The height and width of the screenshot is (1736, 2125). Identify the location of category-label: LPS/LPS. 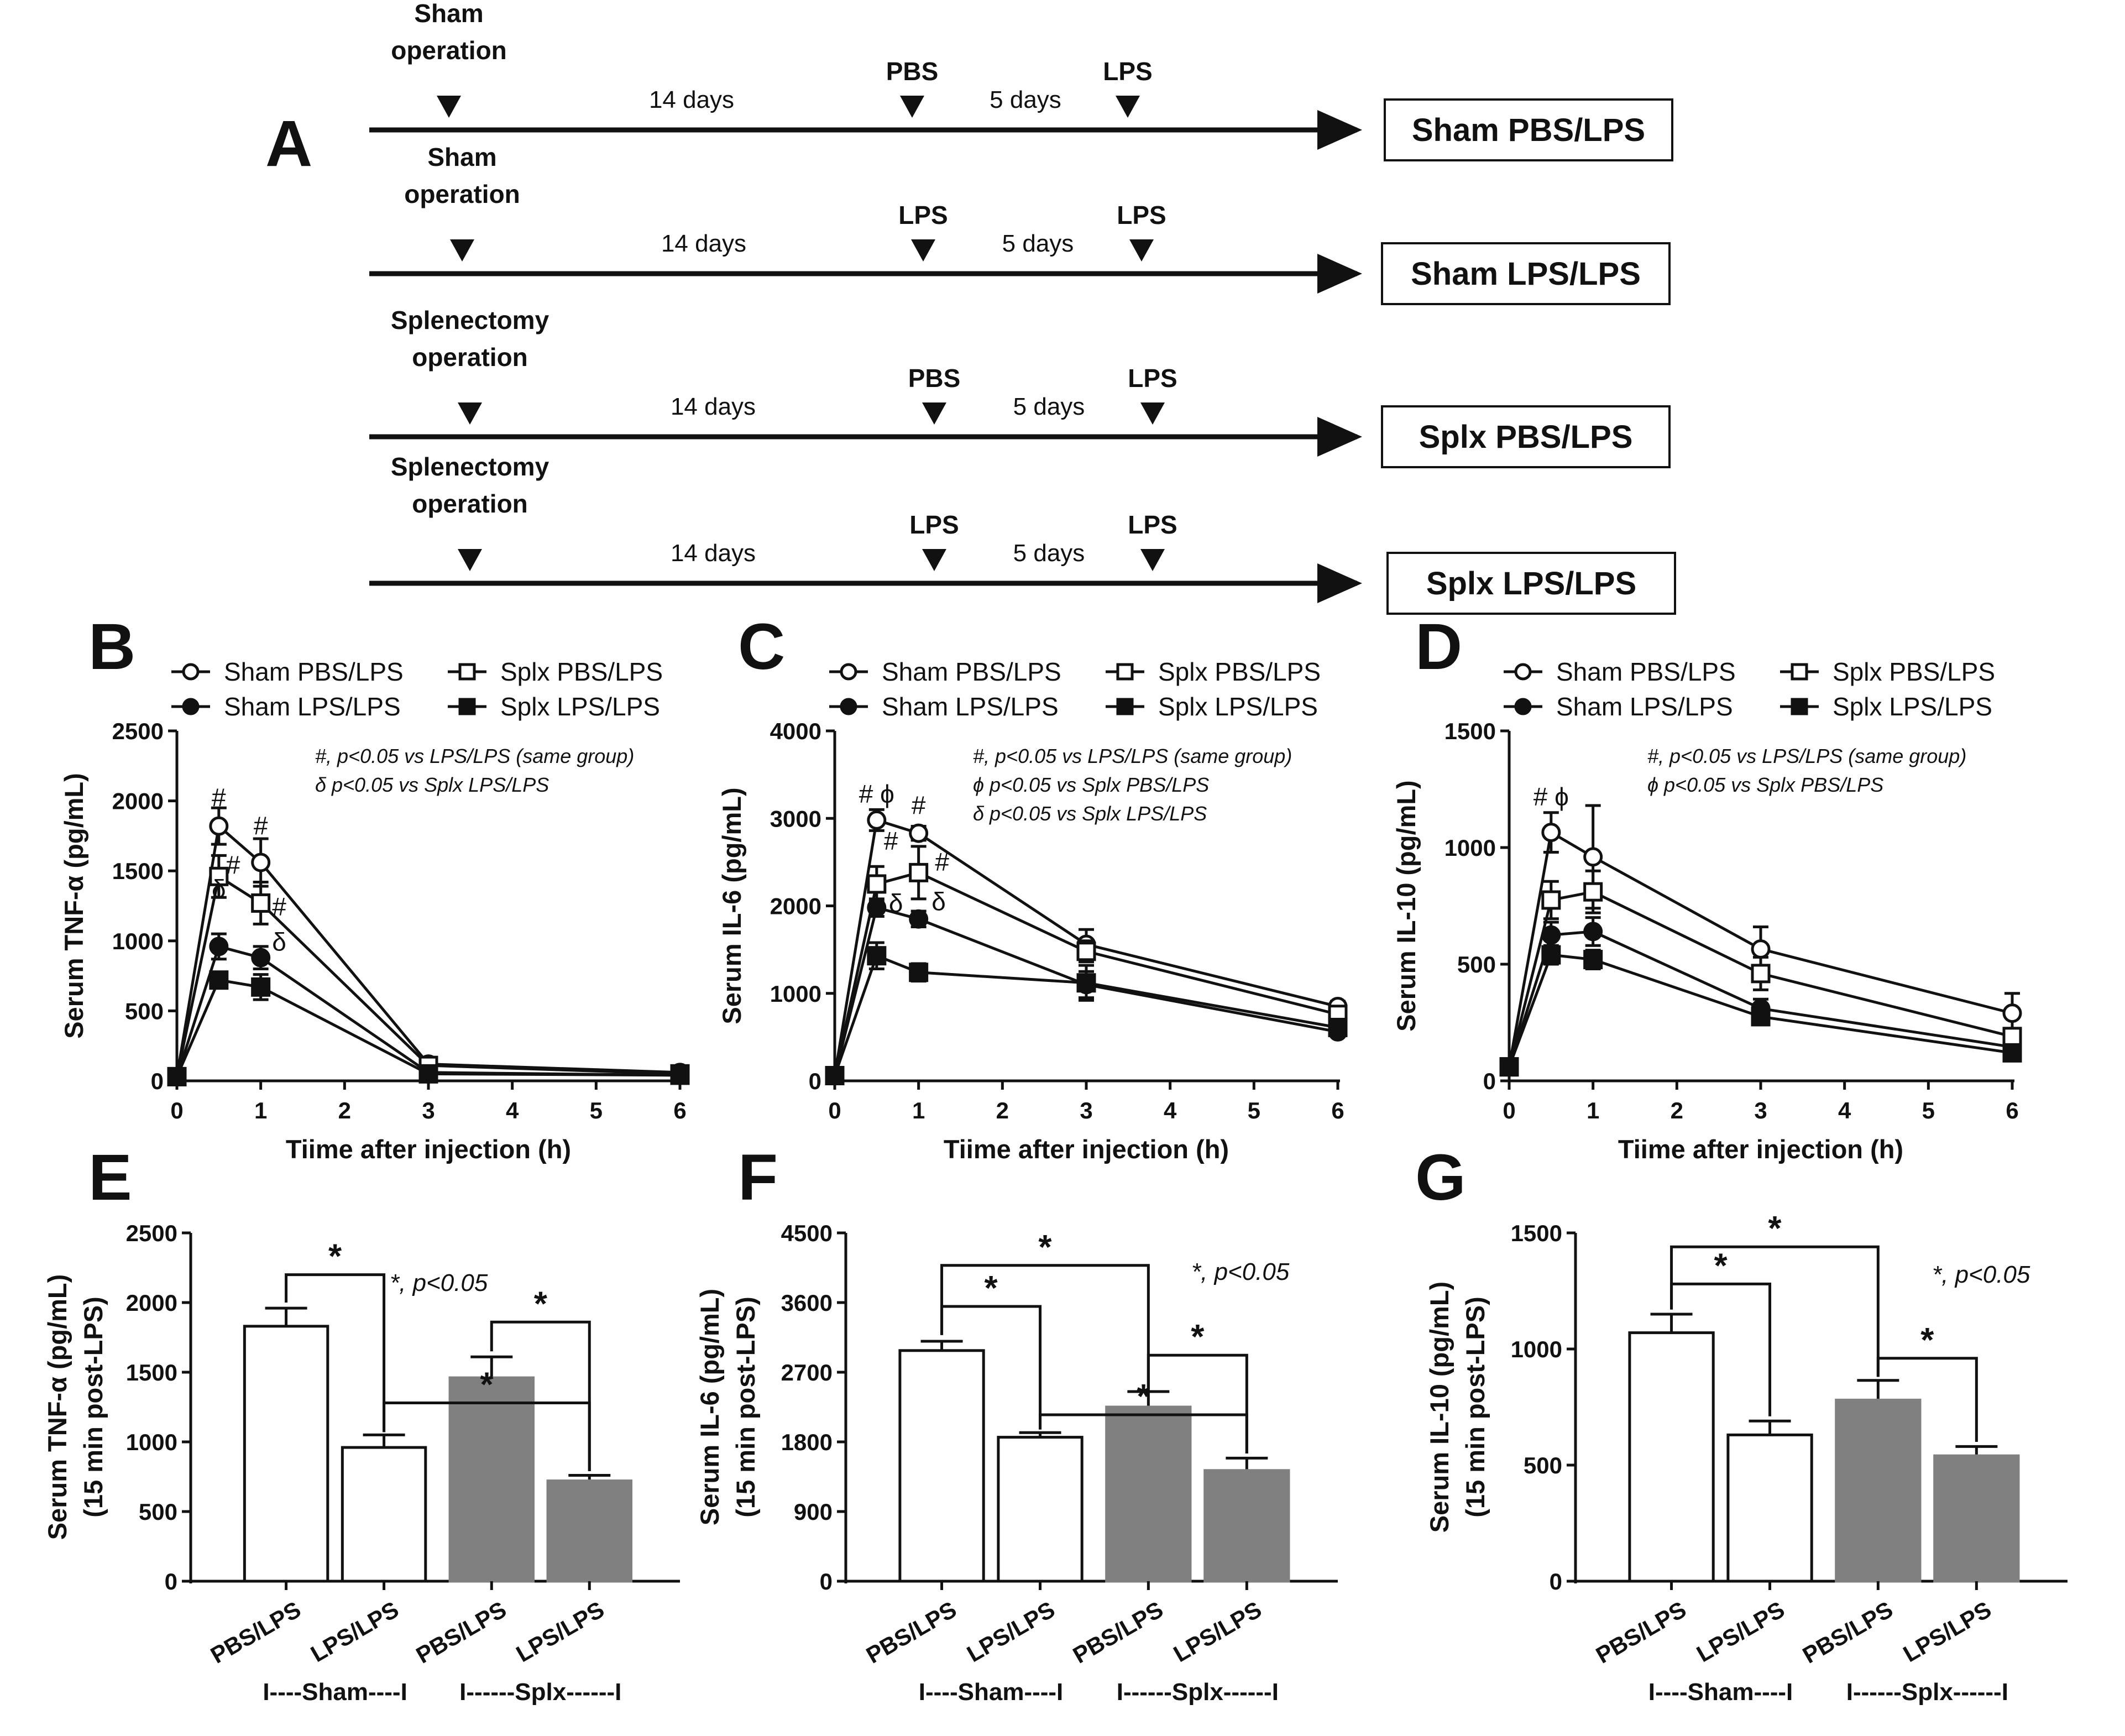
(560, 1632).